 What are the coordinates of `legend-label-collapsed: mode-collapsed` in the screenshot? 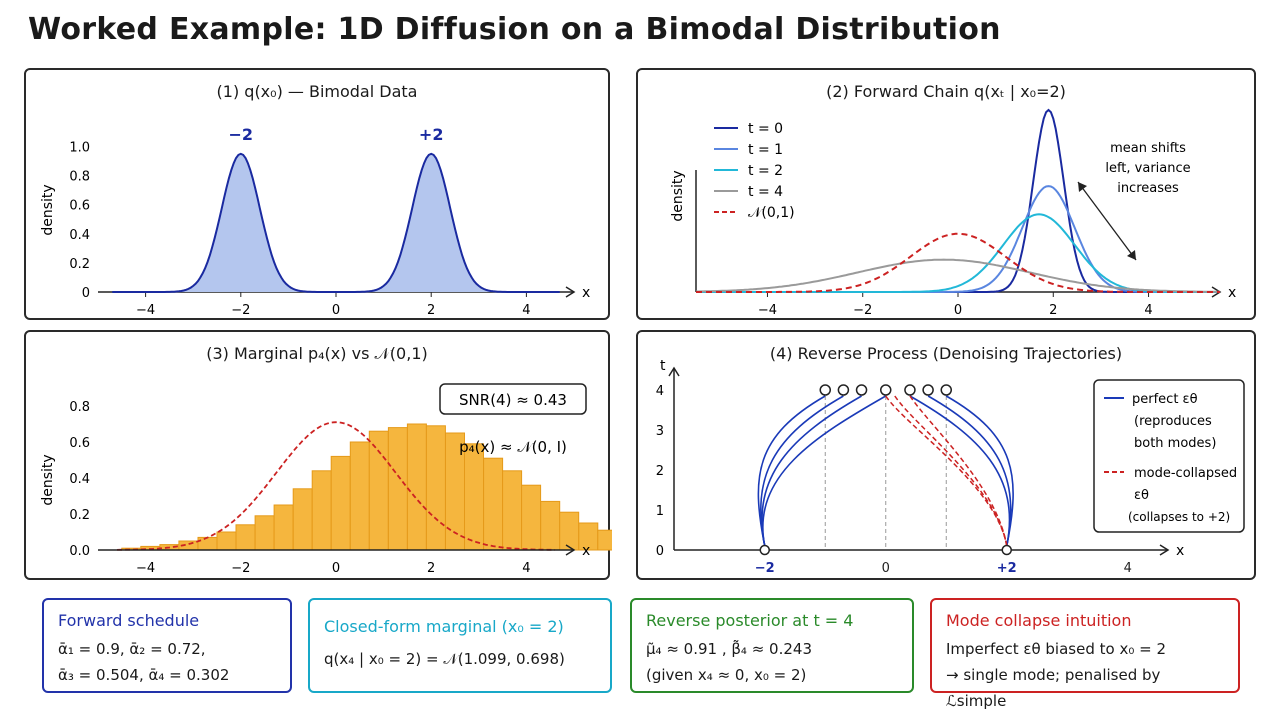 It's located at (1185, 473).